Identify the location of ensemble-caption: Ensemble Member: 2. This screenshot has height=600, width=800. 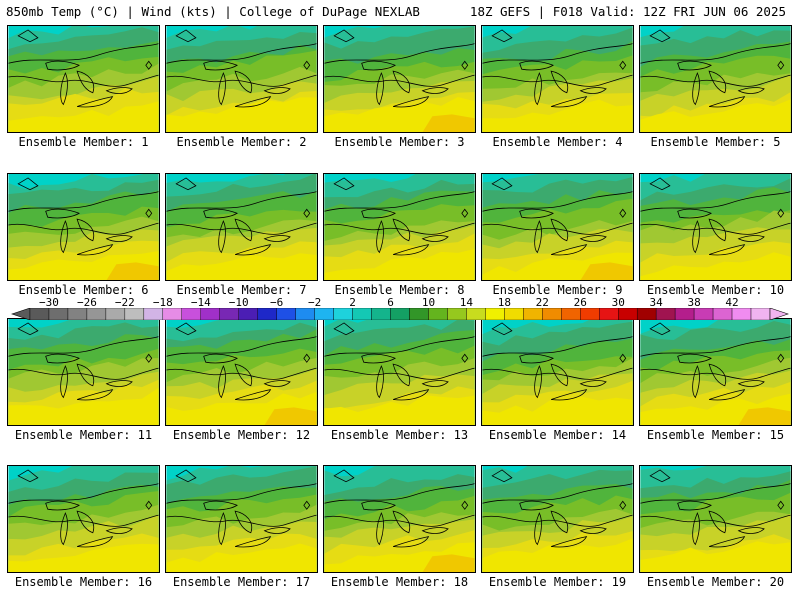
(241, 142).